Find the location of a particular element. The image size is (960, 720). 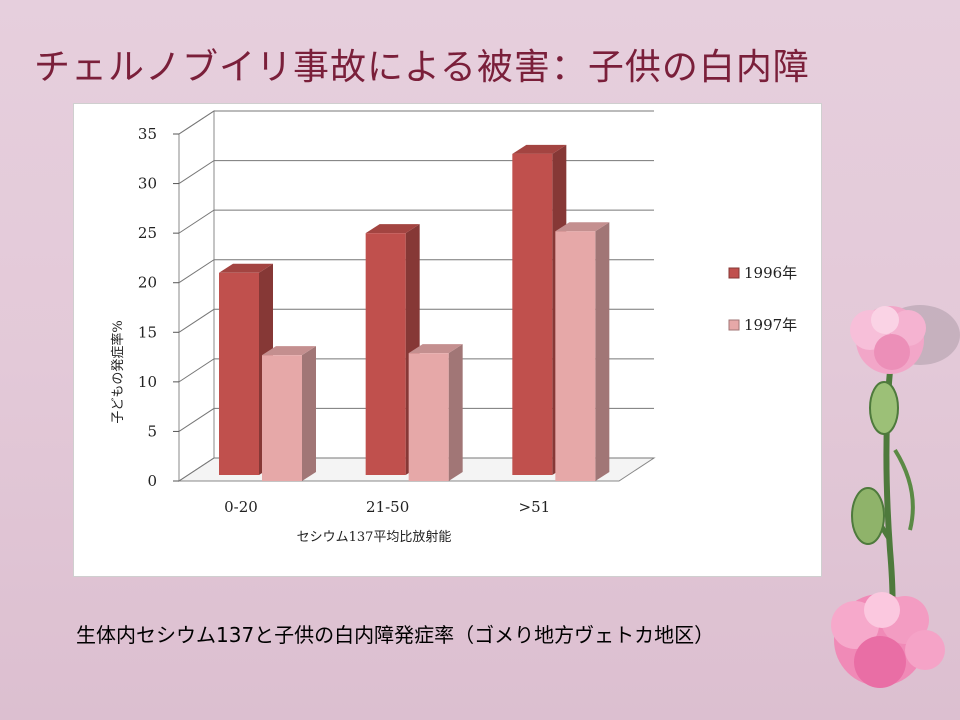

y-axis-ticks: 0 5 10 15 20 25 30 35 is located at coordinates (158, 307).